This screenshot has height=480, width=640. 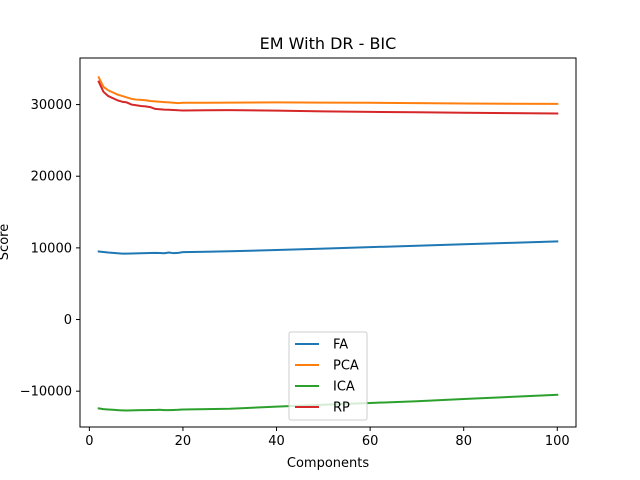 What do you see at coordinates (328, 90) in the screenshot?
I see `series-line-pca` at bounding box center [328, 90].